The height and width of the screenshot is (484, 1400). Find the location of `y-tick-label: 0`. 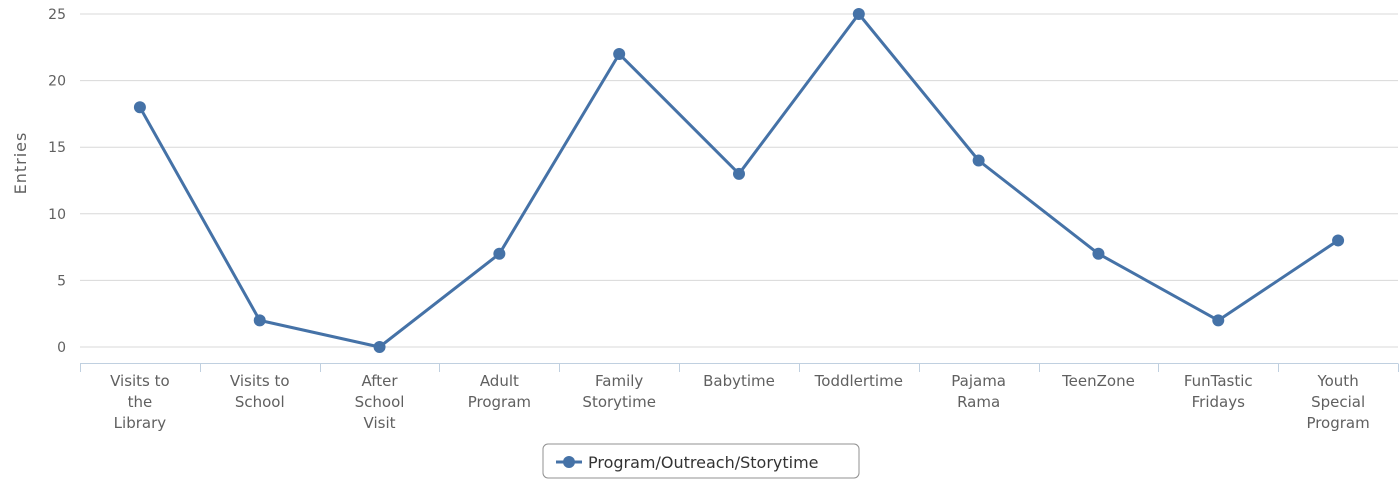

y-tick-label: 0 is located at coordinates (61, 348).